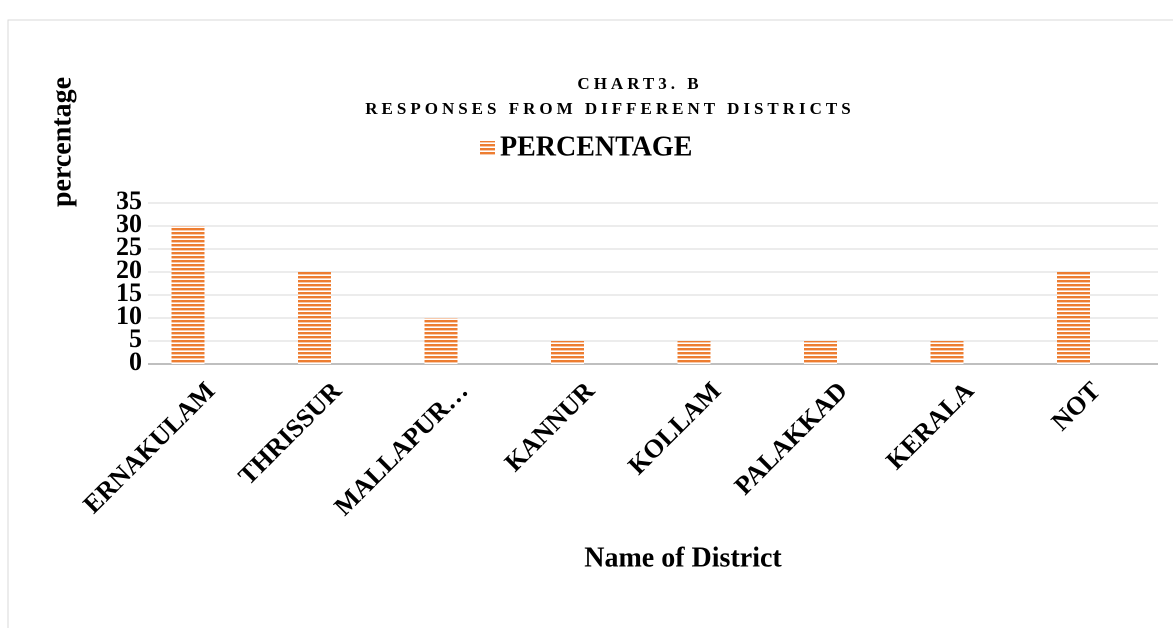  What do you see at coordinates (639, 83) in the screenshot?
I see `chart-title: CHART3. B` at bounding box center [639, 83].